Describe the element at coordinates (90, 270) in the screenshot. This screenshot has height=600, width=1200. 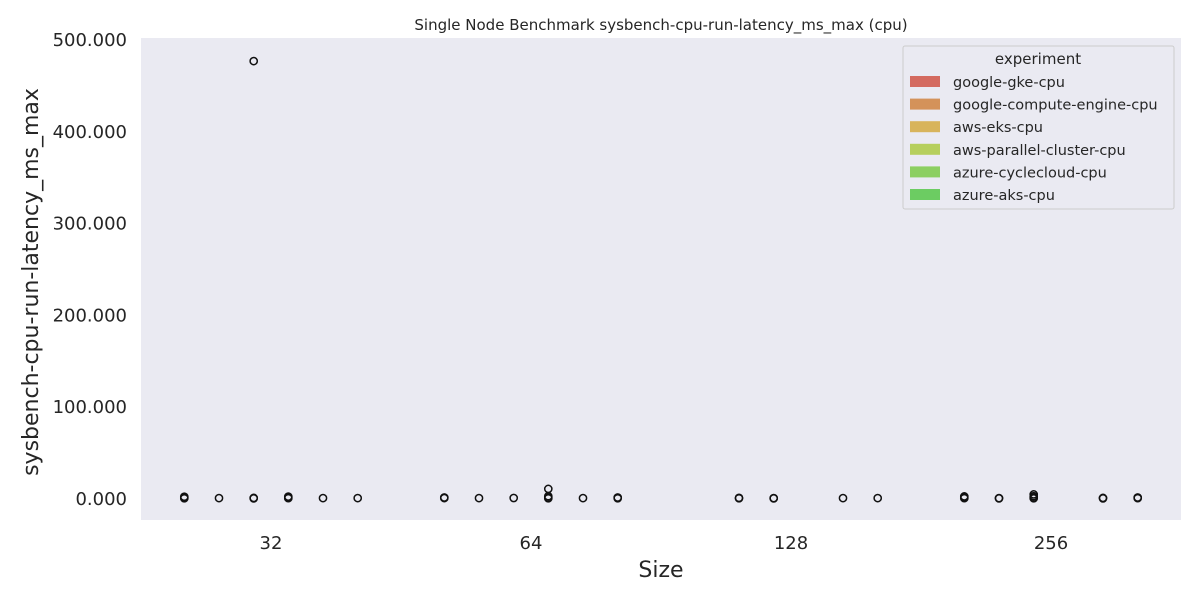
I see `y-axis: 0.000 100.000 200.000 300.000 400.000 500.000` at that location.